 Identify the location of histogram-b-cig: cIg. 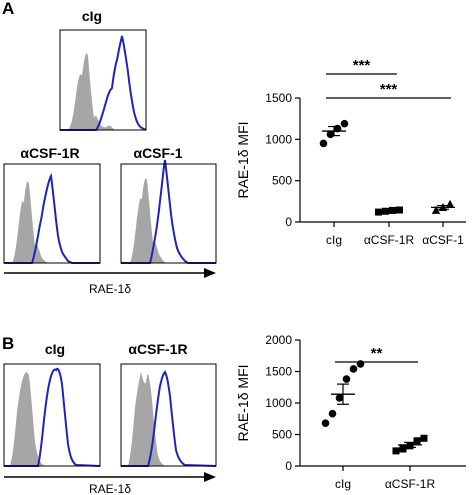
(52, 404).